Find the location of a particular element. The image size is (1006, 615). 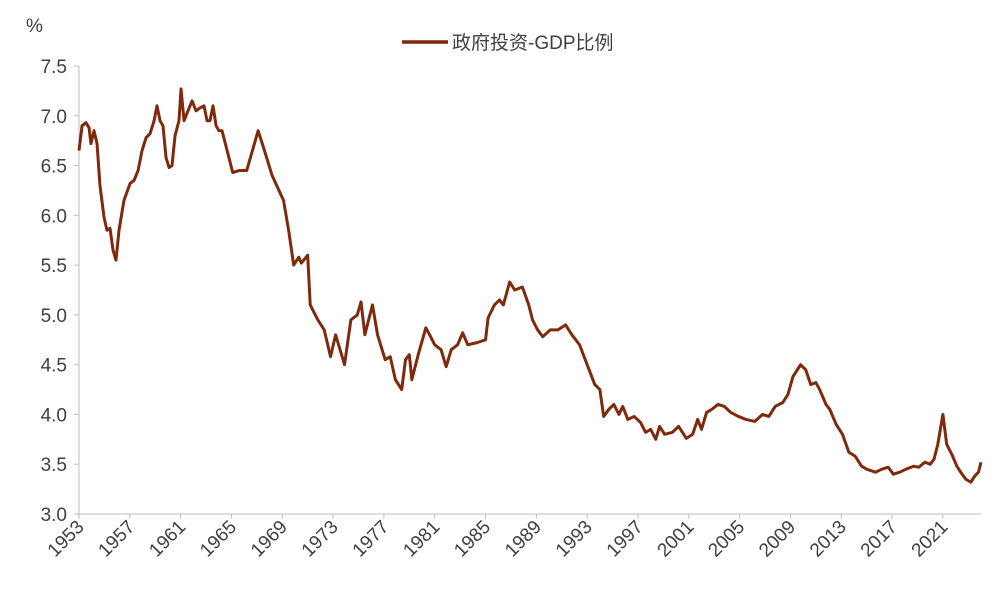

x-tick-label: 1969 is located at coordinates (269, 539).